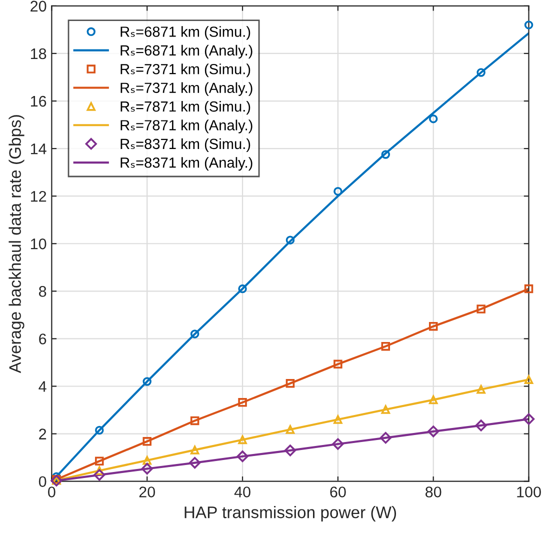 The image size is (544, 539). What do you see at coordinates (38, 149) in the screenshot?
I see `y-tick-label: 14` at bounding box center [38, 149].